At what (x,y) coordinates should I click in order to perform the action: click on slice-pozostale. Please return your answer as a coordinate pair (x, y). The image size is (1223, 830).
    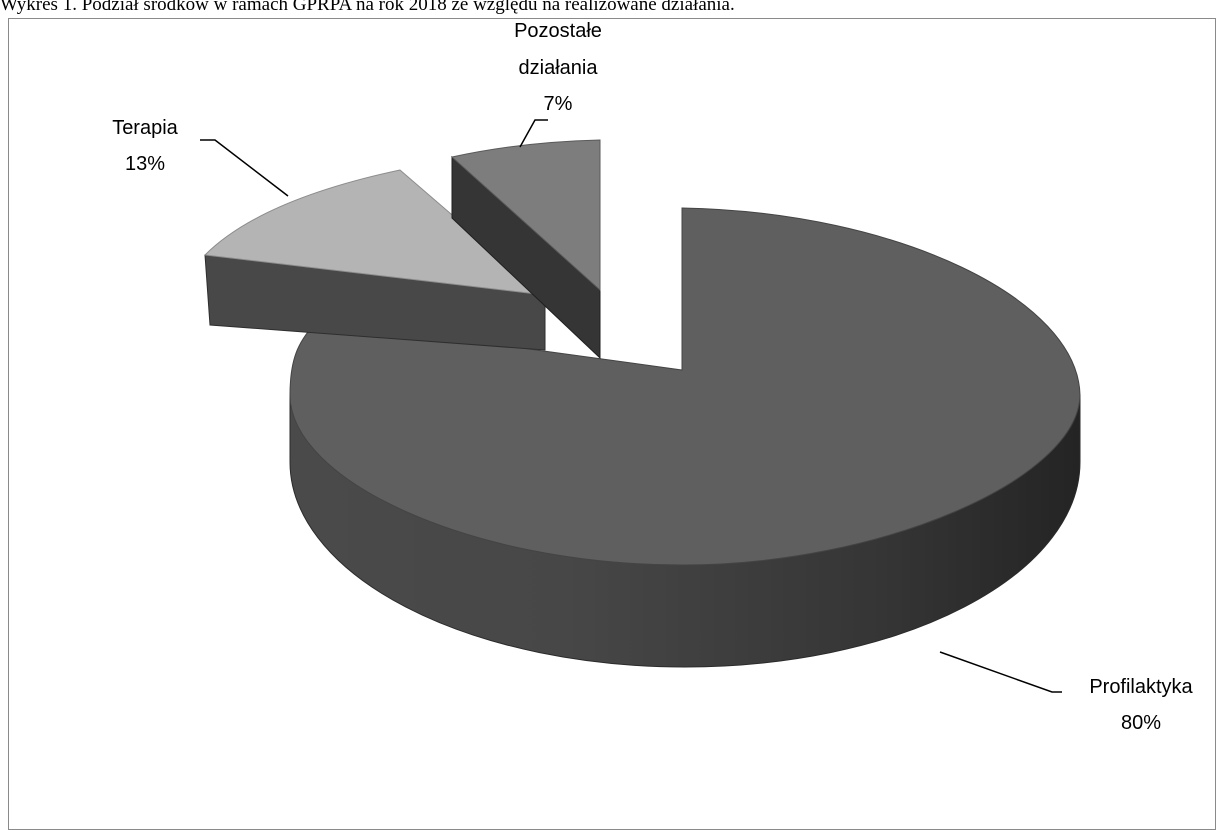
    Looking at the image, I should click on (525, 249).